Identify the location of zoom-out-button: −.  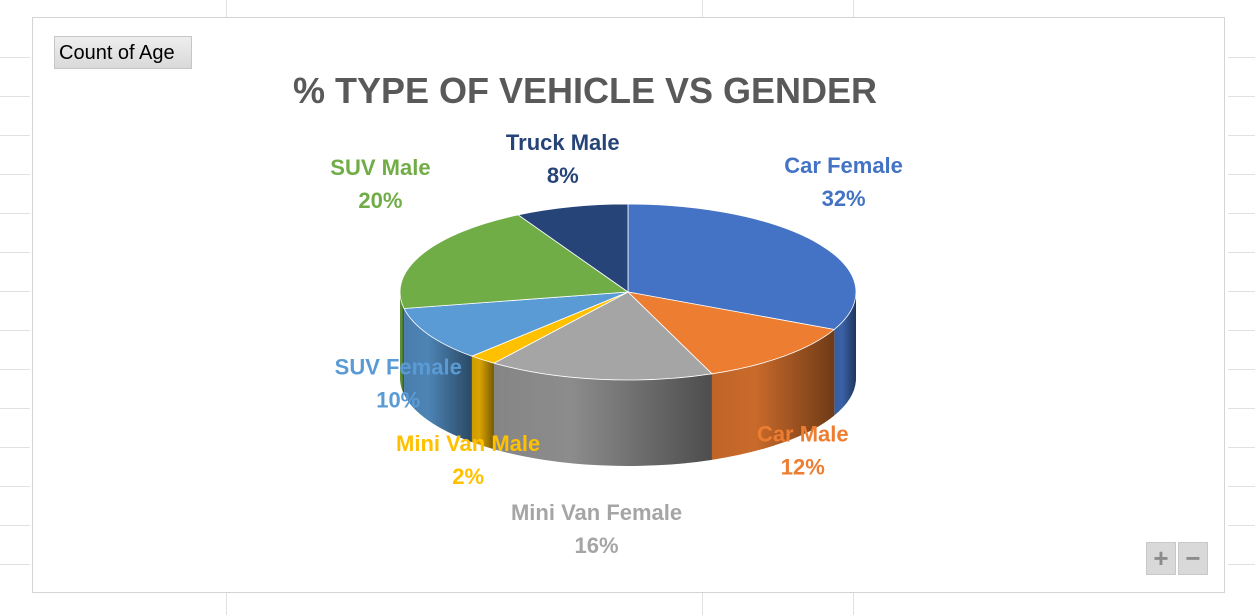
(1193, 558).